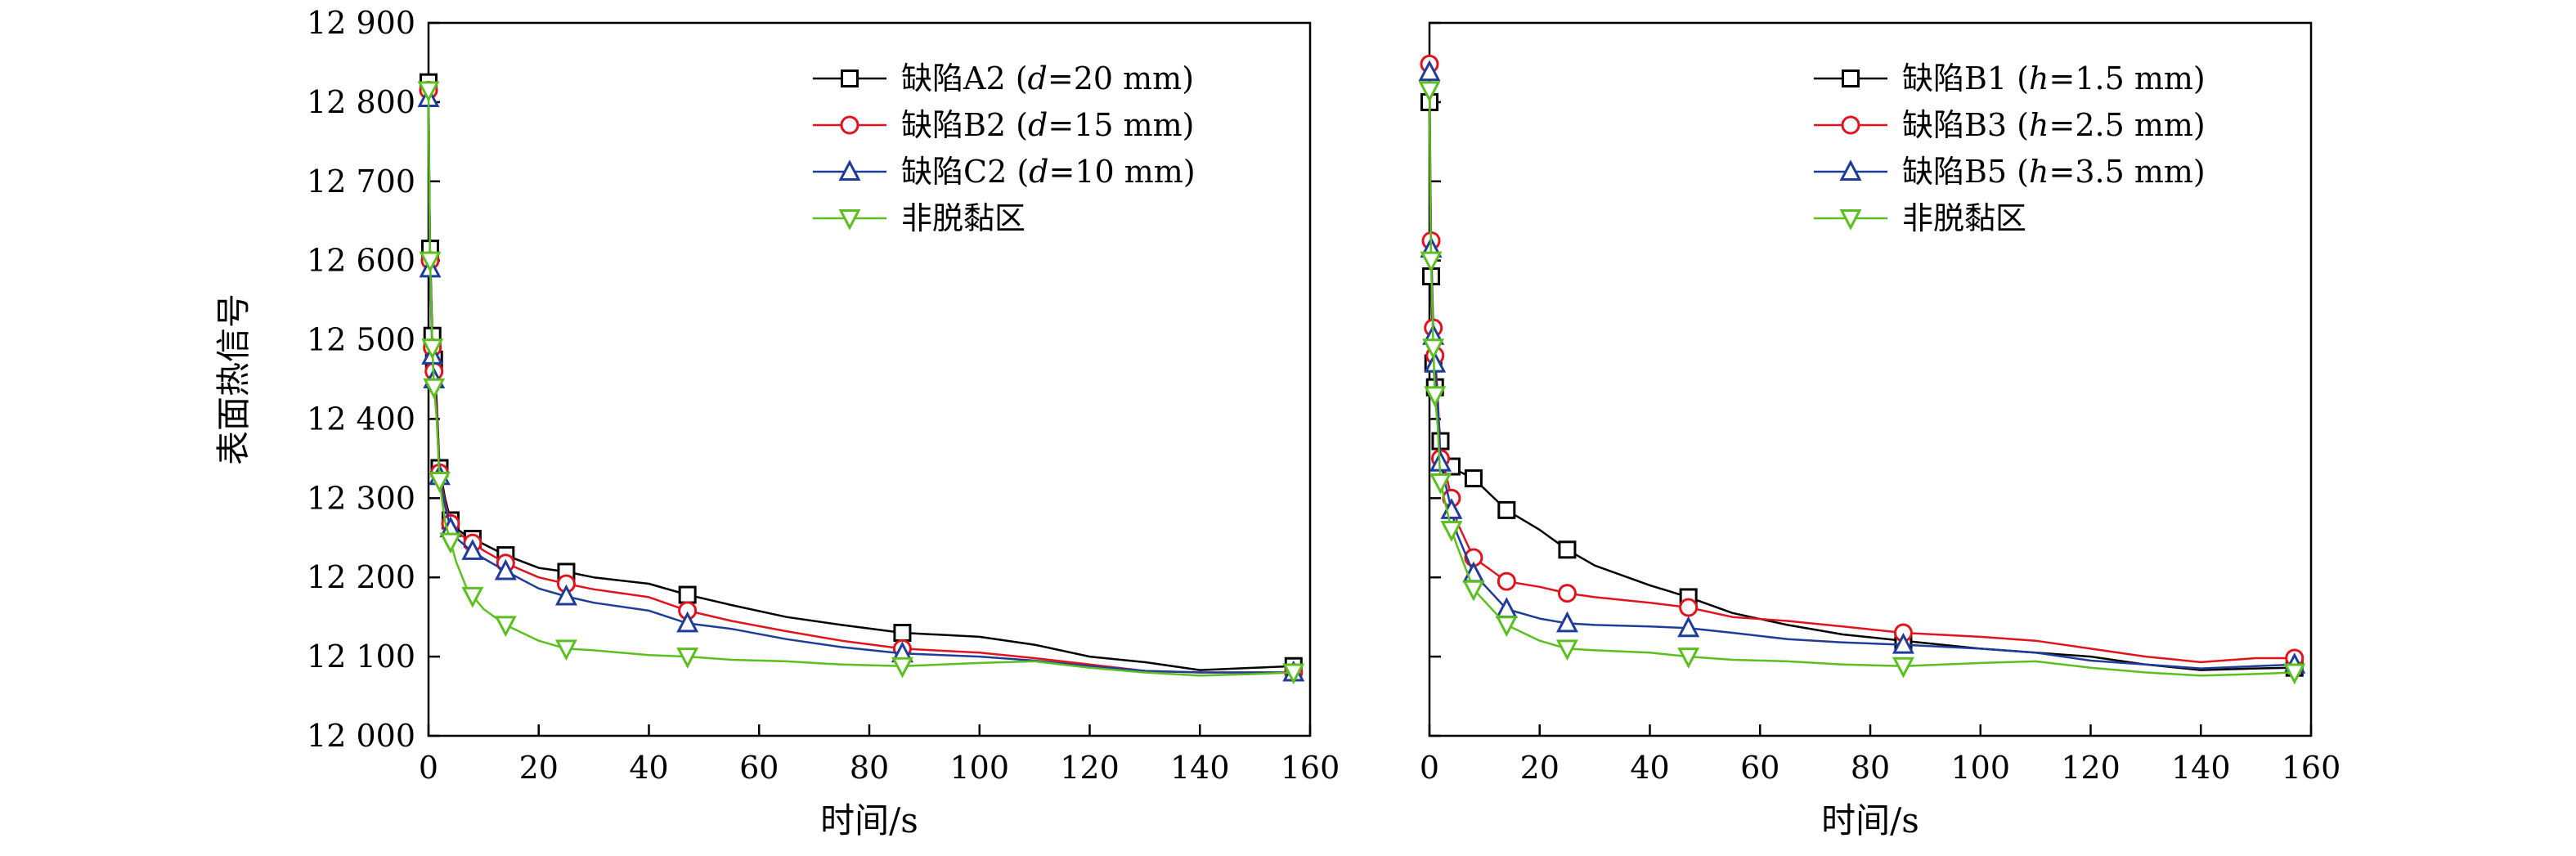 This screenshot has height=856, width=2576. What do you see at coordinates (361, 419) in the screenshot?
I see `y-tick-label: 12 400` at bounding box center [361, 419].